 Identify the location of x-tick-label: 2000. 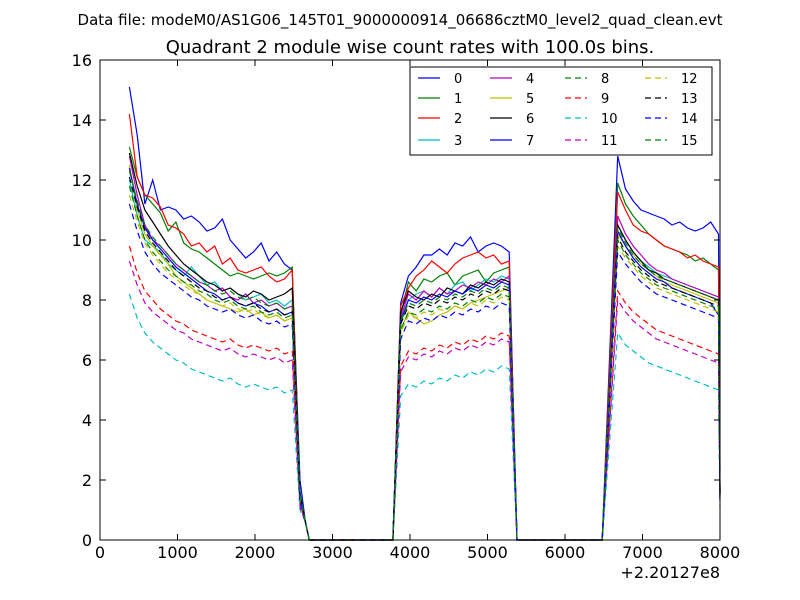
(255, 552).